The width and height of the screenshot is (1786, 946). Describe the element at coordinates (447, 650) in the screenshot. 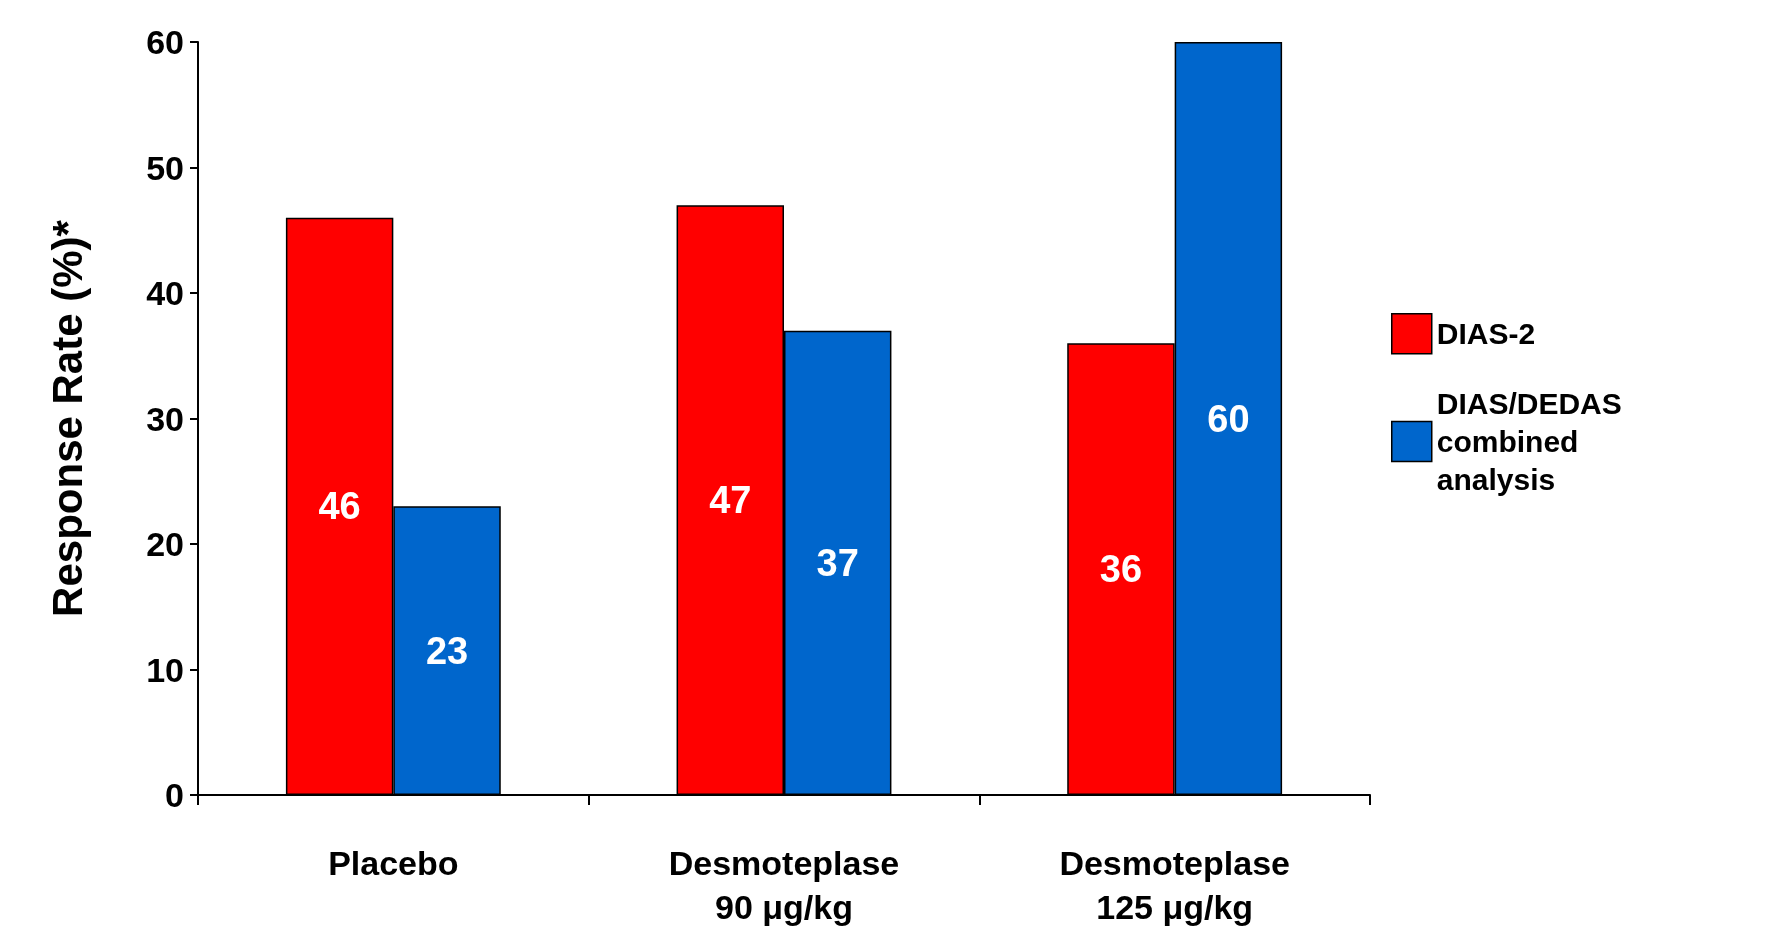

I see `data-label: 23` at that location.